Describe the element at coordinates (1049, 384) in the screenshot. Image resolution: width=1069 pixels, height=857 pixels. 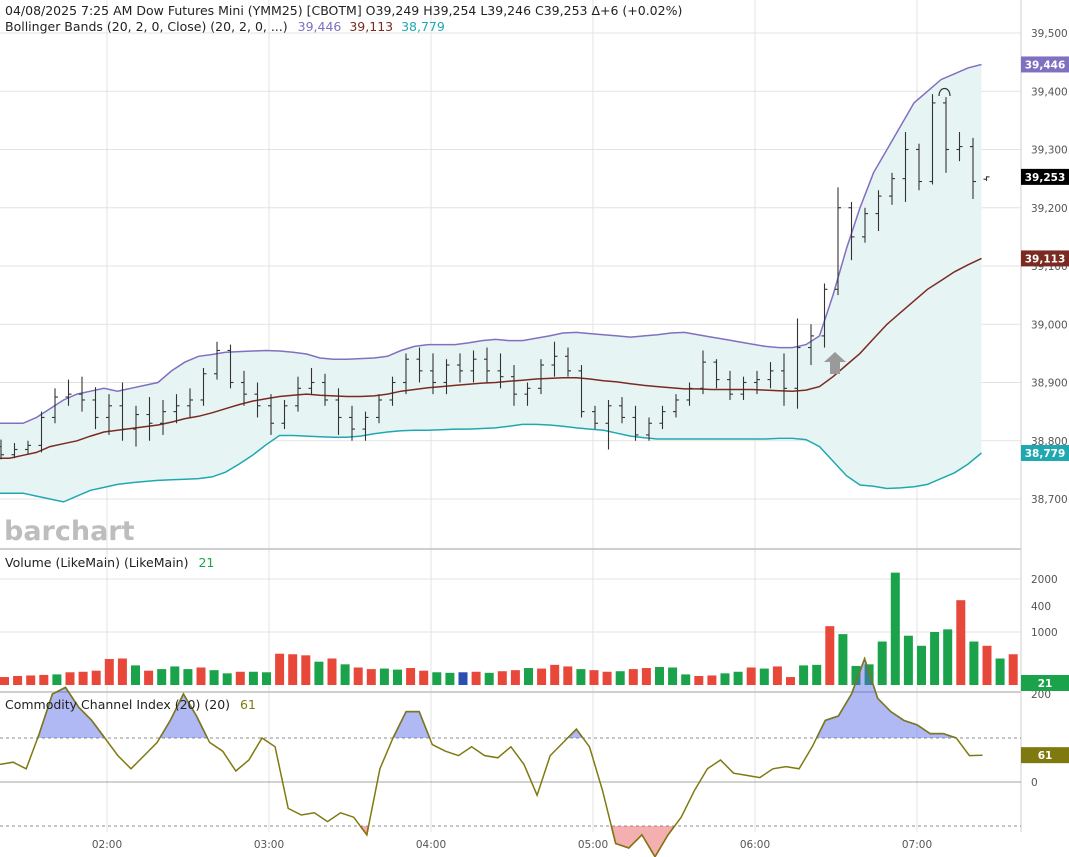
I see `price-tick-label: 38,900` at that location.